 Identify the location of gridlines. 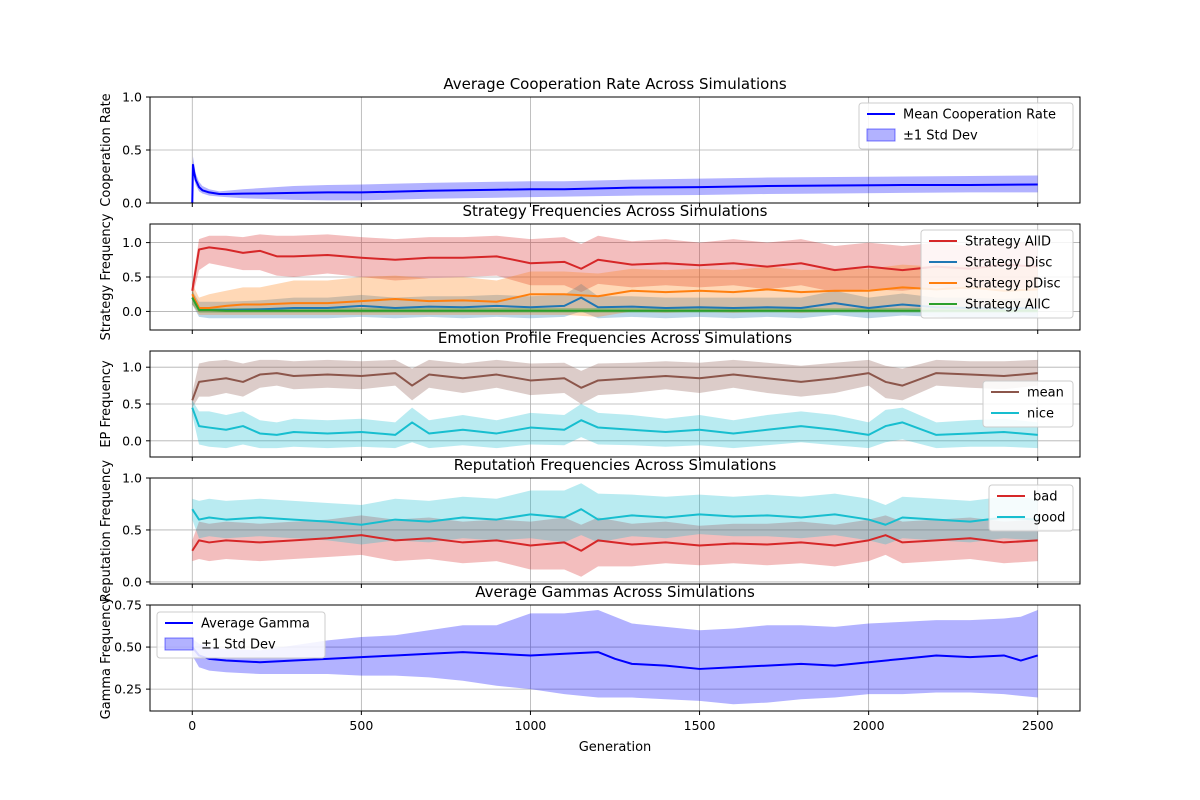
(615, 404).